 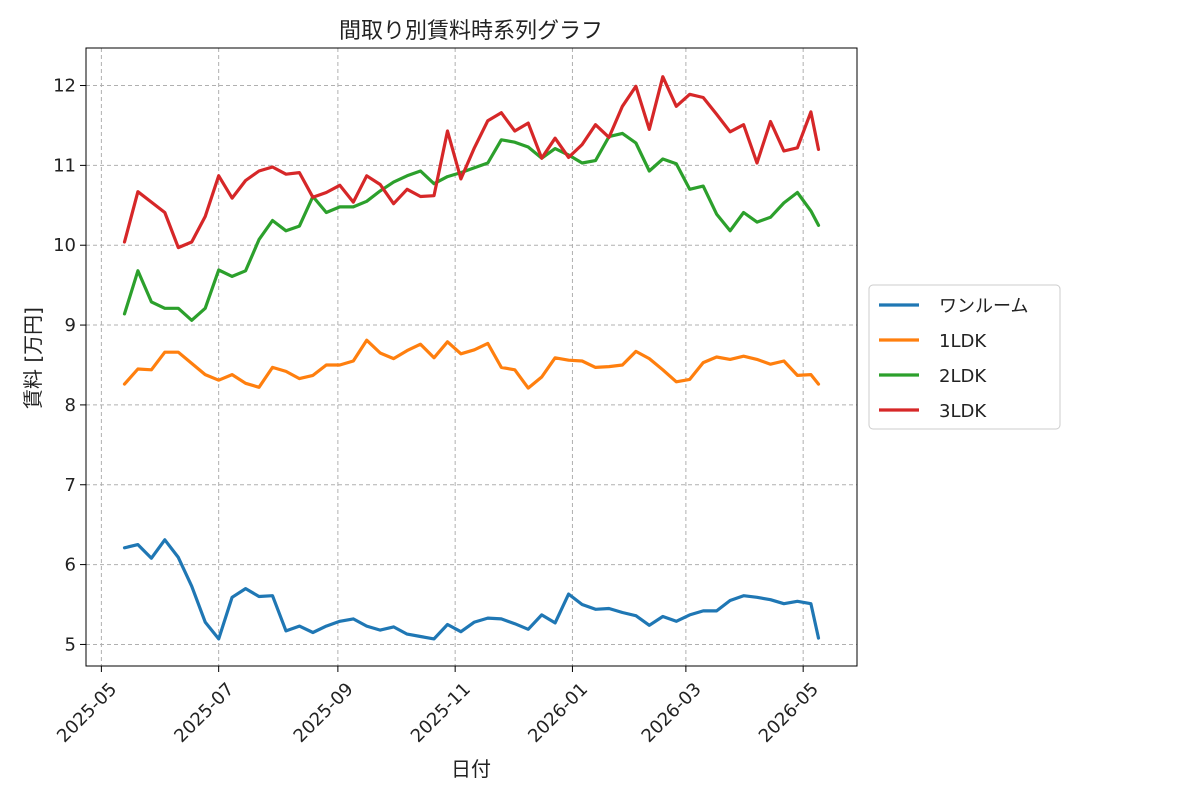 I want to click on y-tick-label: 5, so click(x=70, y=644).